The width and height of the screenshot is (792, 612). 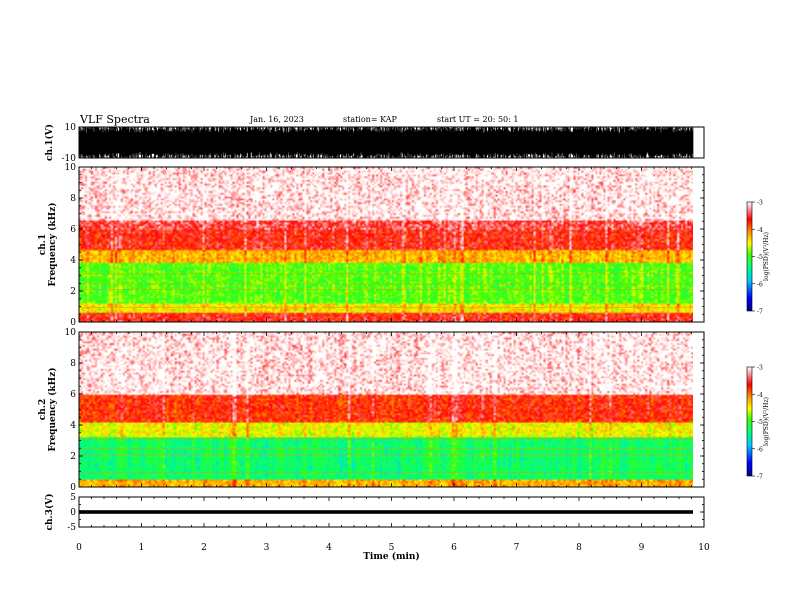 What do you see at coordinates (79, 548) in the screenshot?
I see `time-tick-label: 0` at bounding box center [79, 548].